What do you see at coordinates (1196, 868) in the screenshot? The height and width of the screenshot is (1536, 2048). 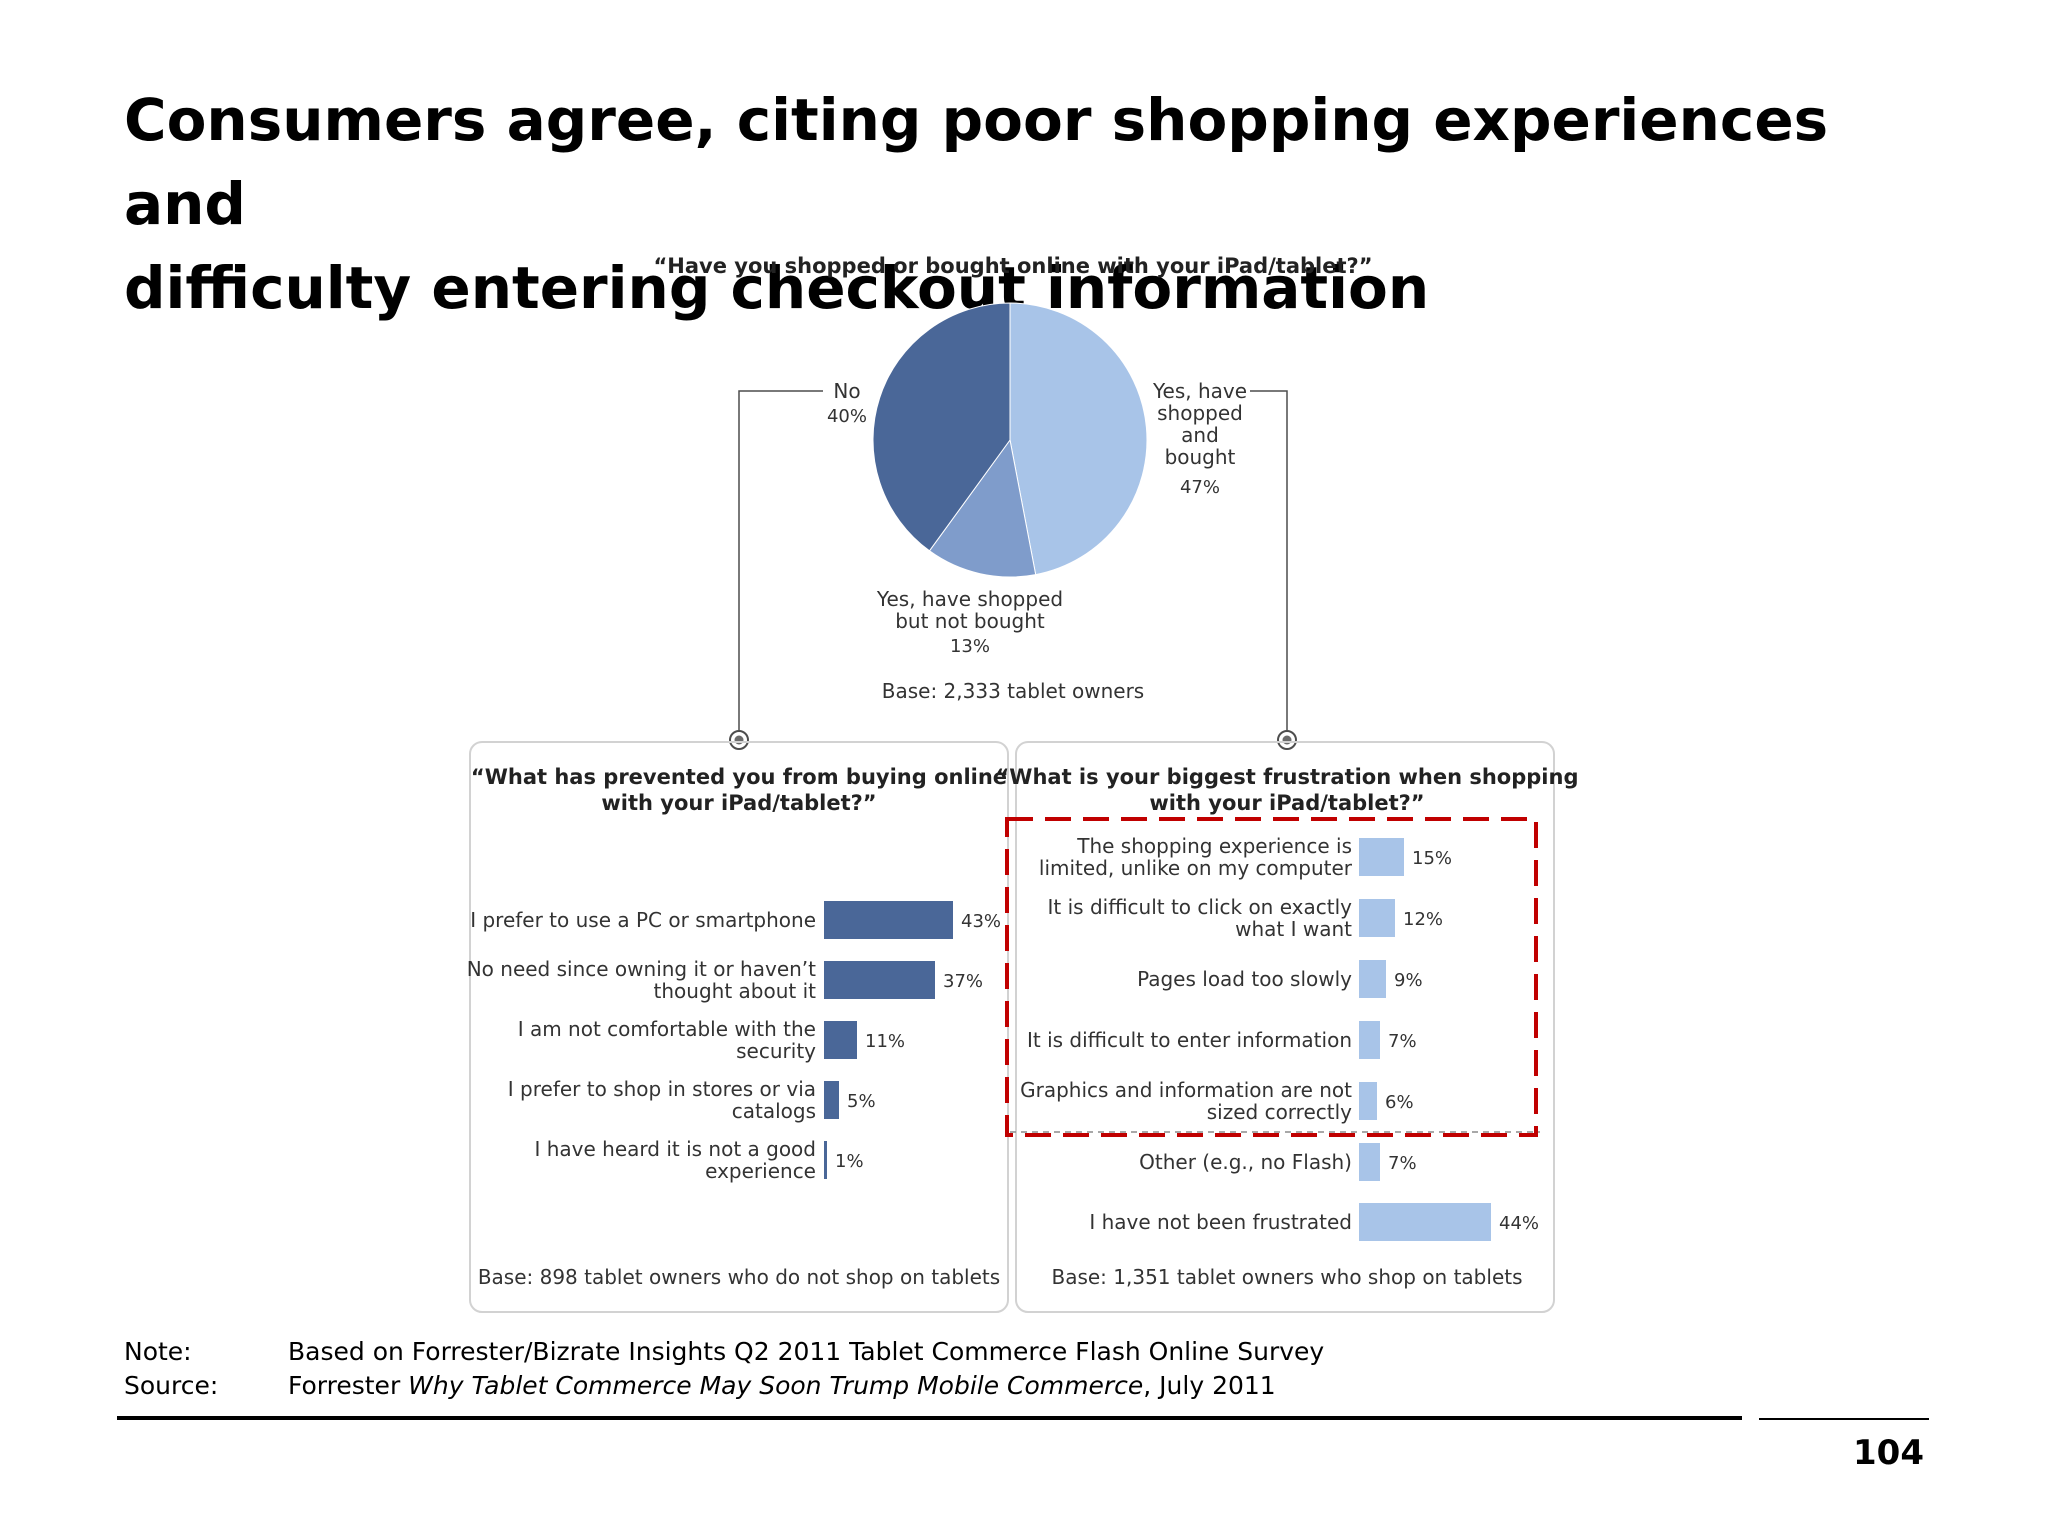 I see `right-bar-label-line: limited, unlike on my computer` at bounding box center [1196, 868].